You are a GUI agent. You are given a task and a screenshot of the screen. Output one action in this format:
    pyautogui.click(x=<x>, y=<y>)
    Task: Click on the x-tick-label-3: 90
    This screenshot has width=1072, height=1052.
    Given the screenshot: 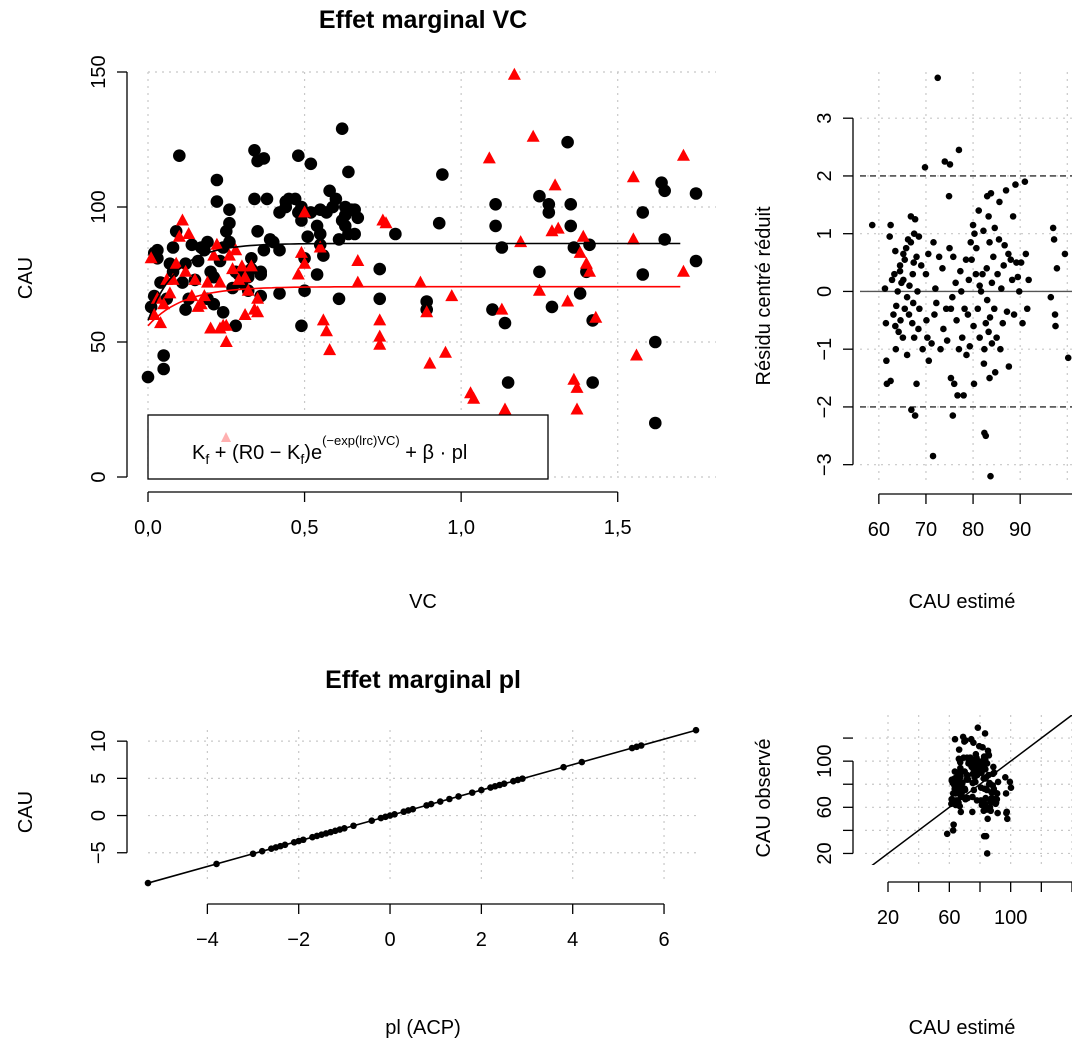 What is the action you would take?
    pyautogui.click(x=1020, y=530)
    